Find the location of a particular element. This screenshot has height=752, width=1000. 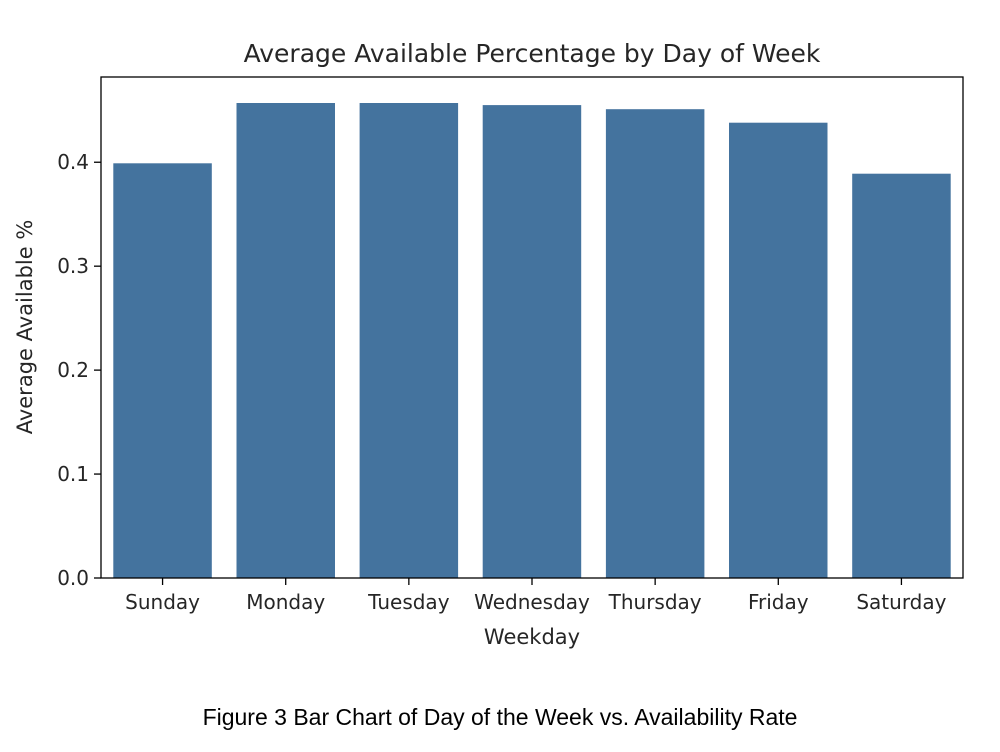

y-axis-label: Average Available % is located at coordinates (25, 327).